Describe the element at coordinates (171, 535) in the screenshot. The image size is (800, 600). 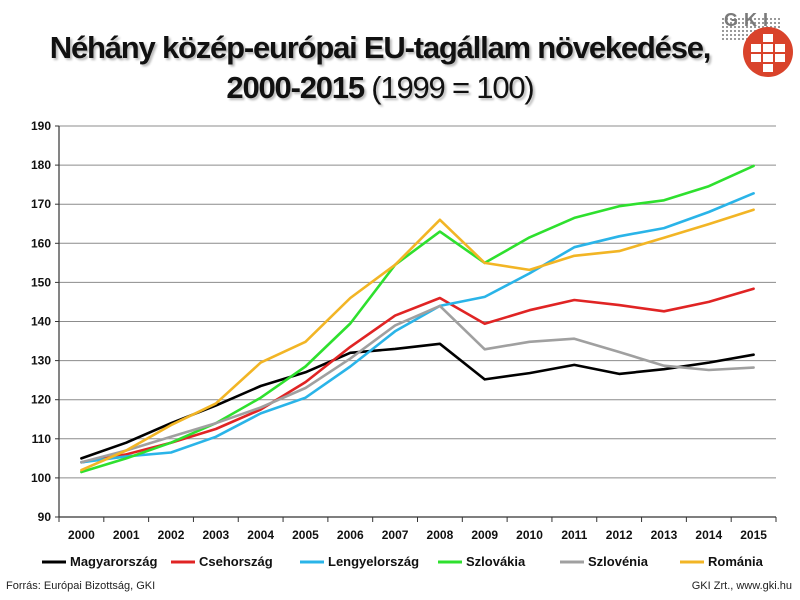
I see `x-tick-label: 2002` at that location.